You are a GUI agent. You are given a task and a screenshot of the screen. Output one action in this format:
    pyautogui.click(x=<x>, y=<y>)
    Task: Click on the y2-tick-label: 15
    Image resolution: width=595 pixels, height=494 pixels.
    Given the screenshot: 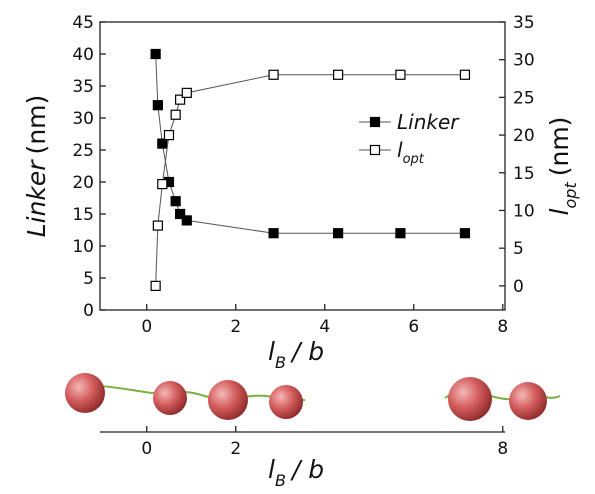 What is the action you would take?
    pyautogui.click(x=524, y=174)
    